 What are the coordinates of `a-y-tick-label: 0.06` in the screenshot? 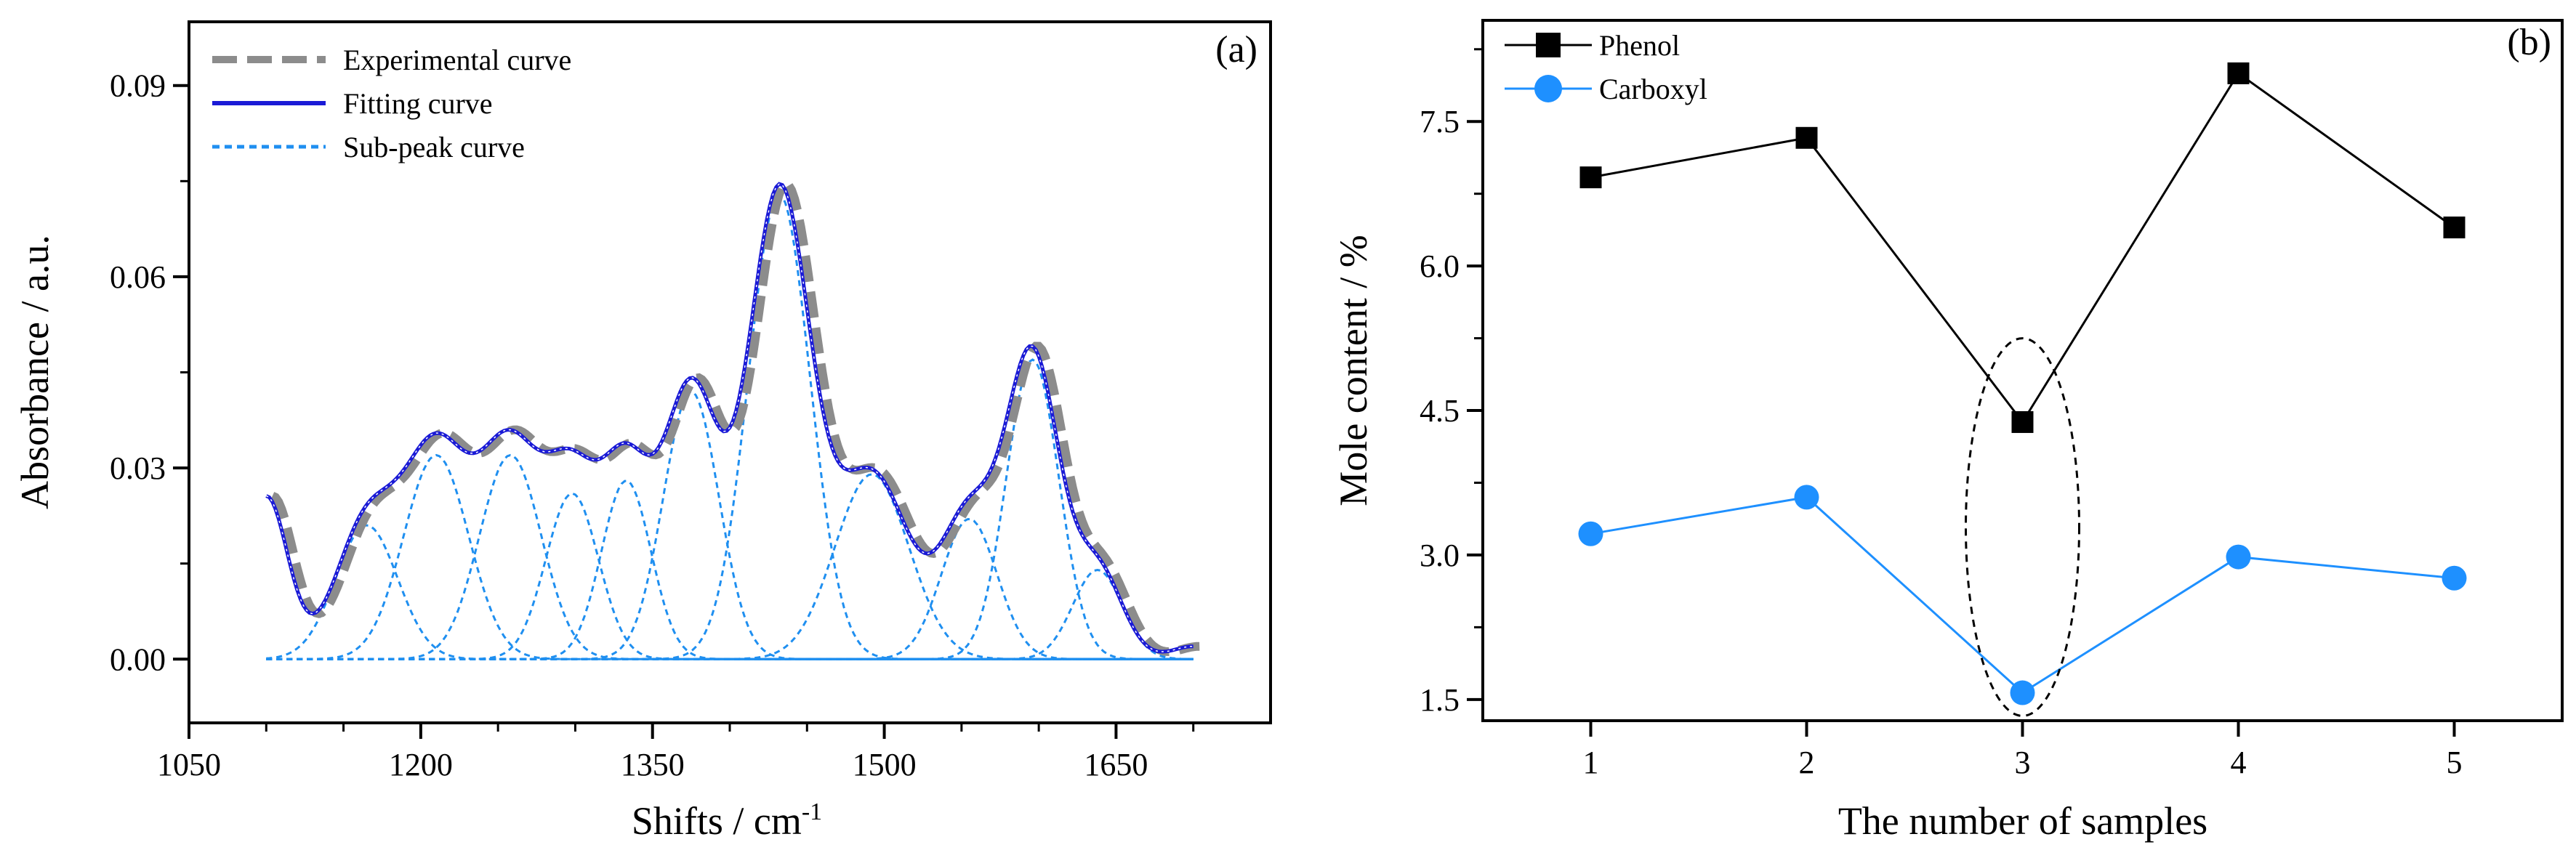 It's located at (138, 277).